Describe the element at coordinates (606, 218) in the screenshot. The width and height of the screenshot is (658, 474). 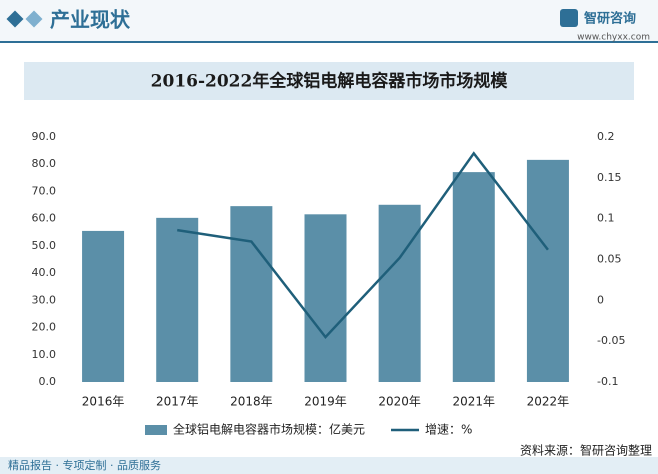
I see `y2-tick-label: 0.1` at that location.